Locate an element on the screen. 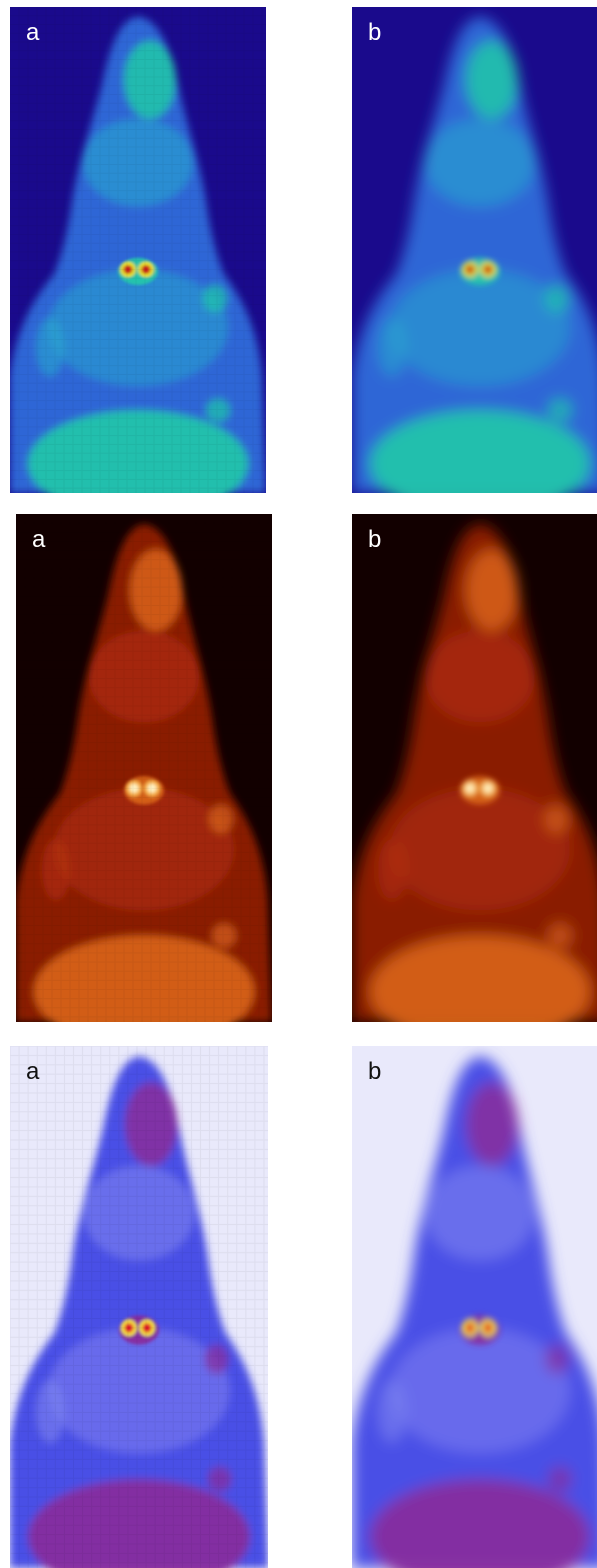 Image resolution: width=597 pixels, height=1568 pixels. blue-colormap-image-a: a is located at coordinates (139, 1307).